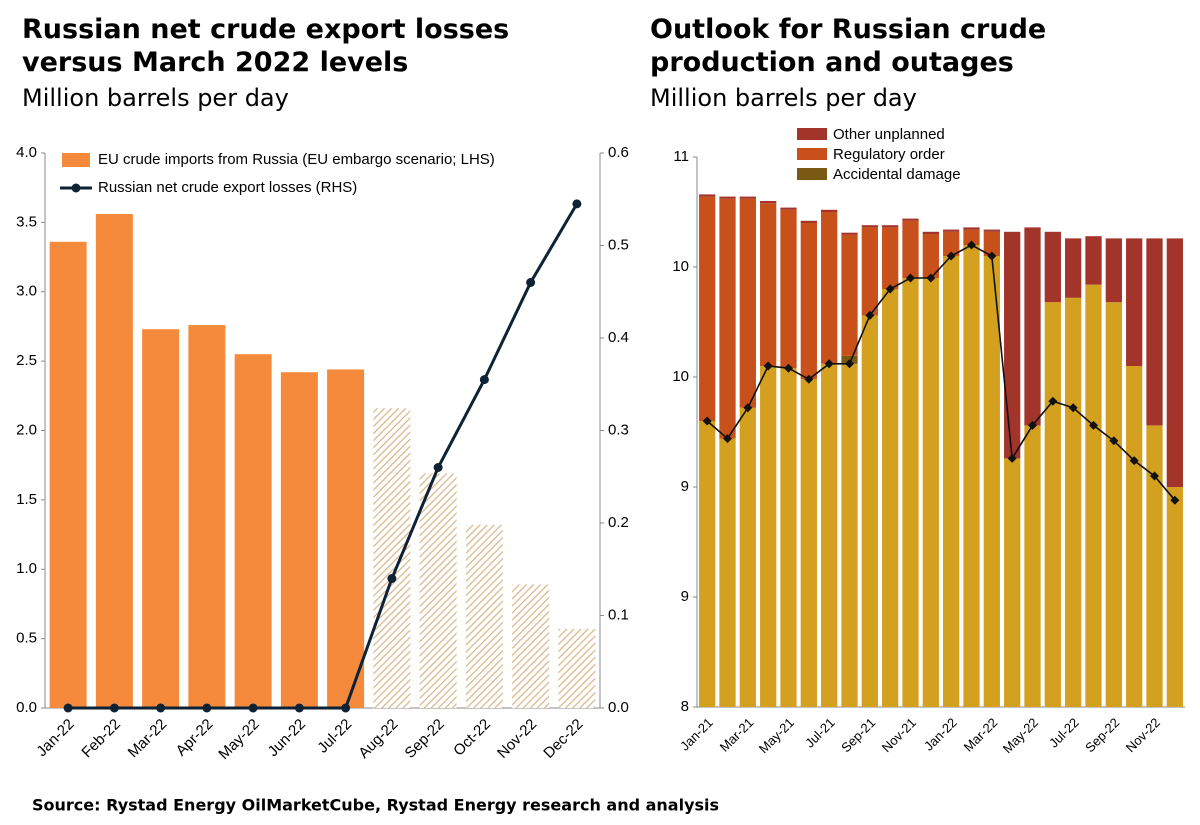 Image resolution: width=1200 pixels, height=825 pixels. Describe the element at coordinates (889, 154) in the screenshot. I see `legend-label: Regulatory order` at that location.